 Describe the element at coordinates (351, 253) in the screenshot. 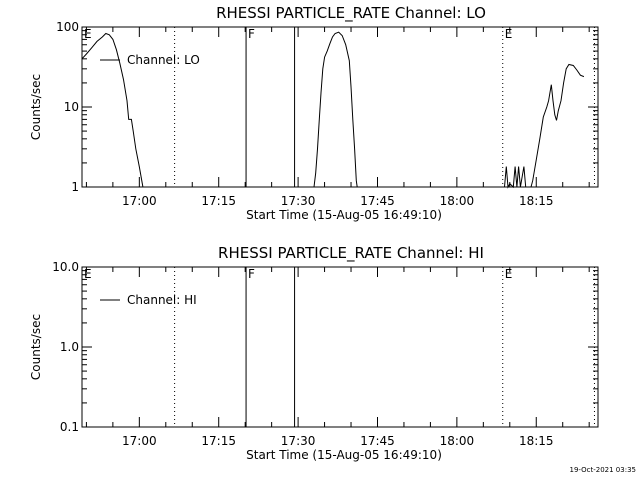

I see `chart-title: RHESSI PARTICLE_RATE Channel: HI` at that location.